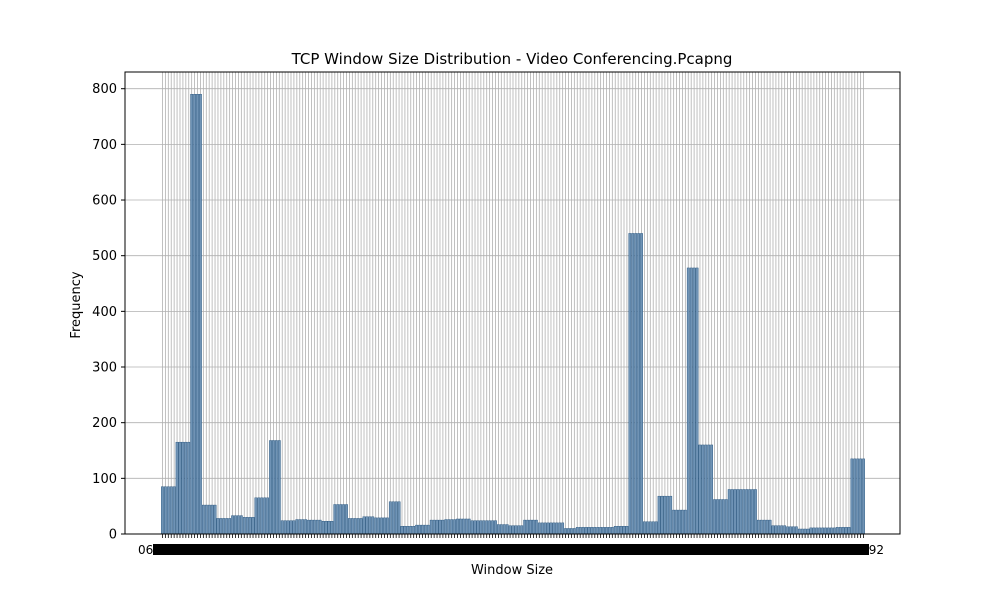 This screenshot has height=604, width=1000. What do you see at coordinates (104, 312) in the screenshot?
I see `y-tick-label: 400` at bounding box center [104, 312].